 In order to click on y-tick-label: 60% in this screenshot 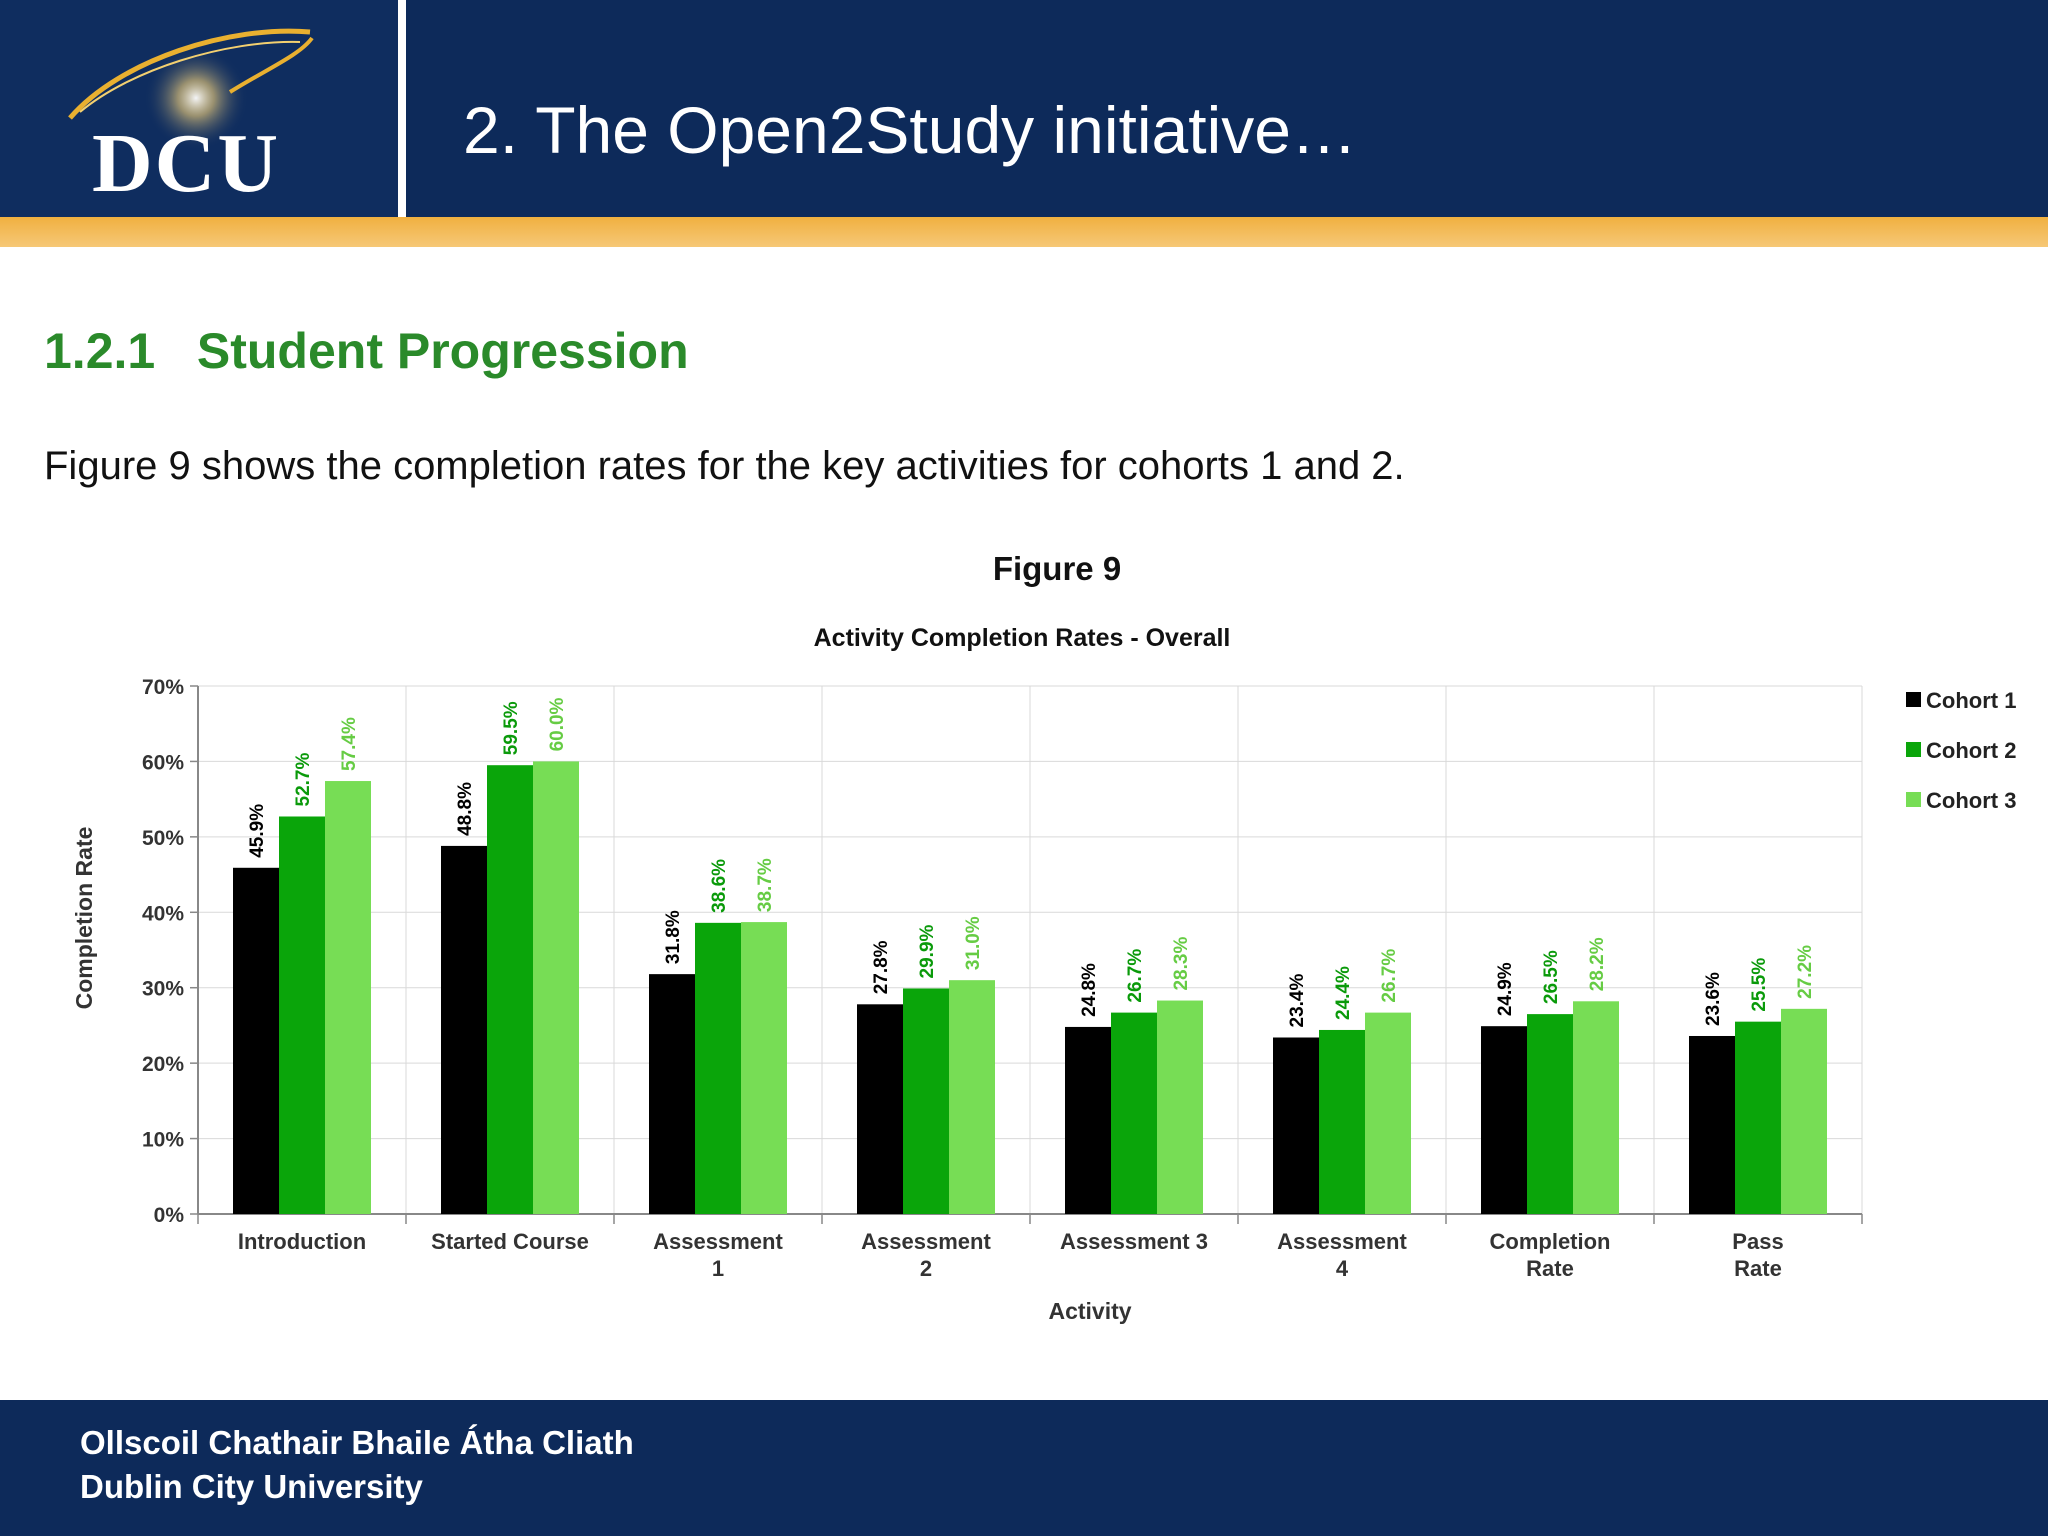, I will do `click(163, 762)`.